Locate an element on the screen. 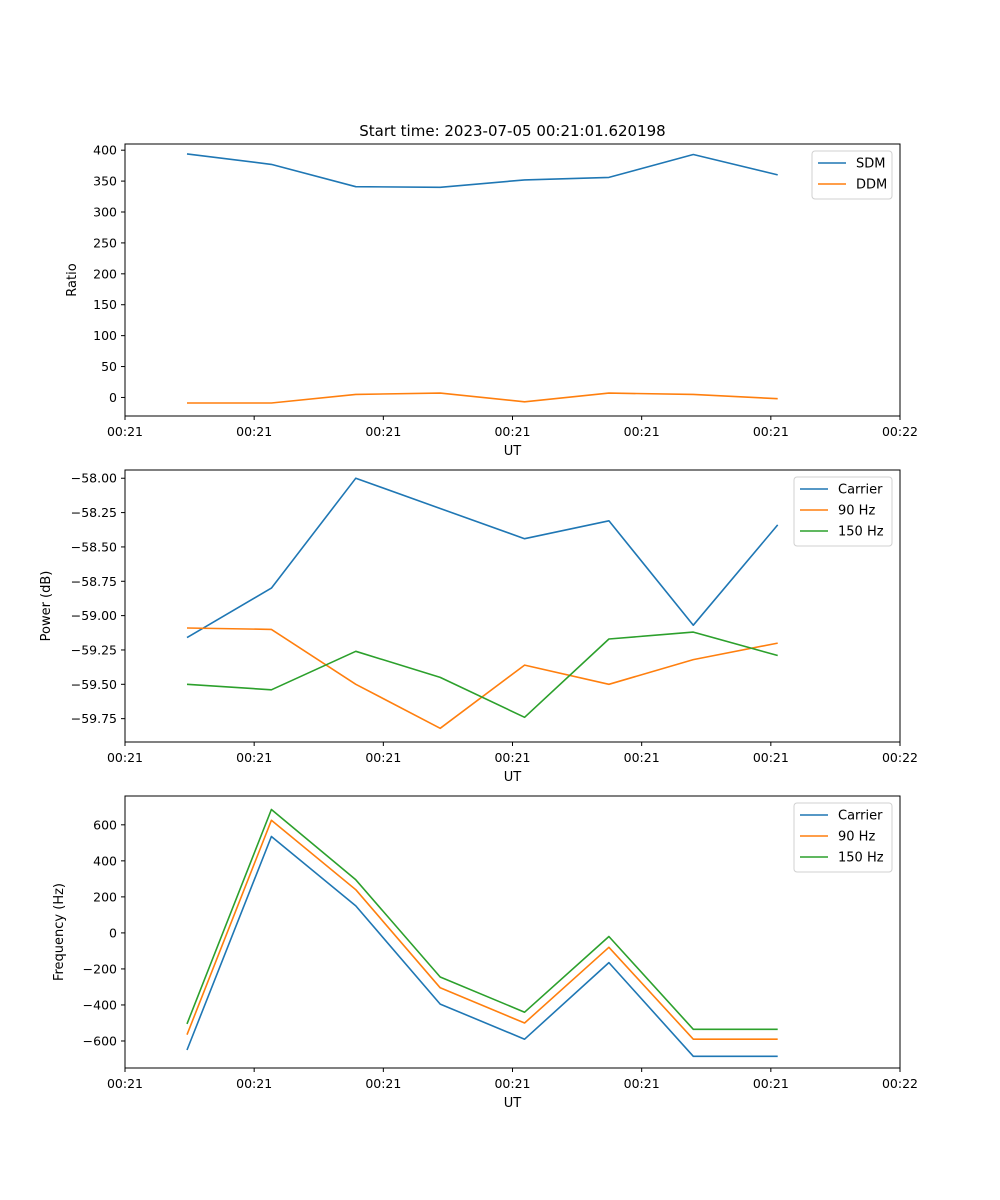 This screenshot has width=1000, height=1200. legend-entry: DDM is located at coordinates (871, 185).